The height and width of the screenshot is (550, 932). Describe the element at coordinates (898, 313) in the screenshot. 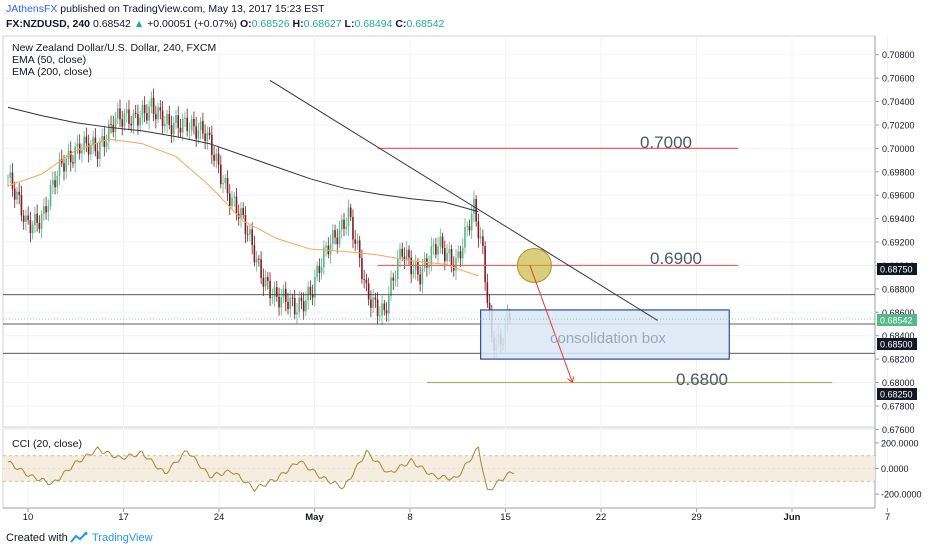

I see `price-tick-label: 0.68600` at that location.